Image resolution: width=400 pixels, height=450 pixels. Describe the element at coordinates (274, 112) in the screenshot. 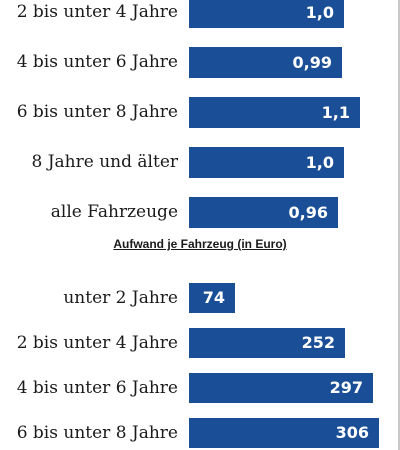

I see `bar: 1,1` at that location.